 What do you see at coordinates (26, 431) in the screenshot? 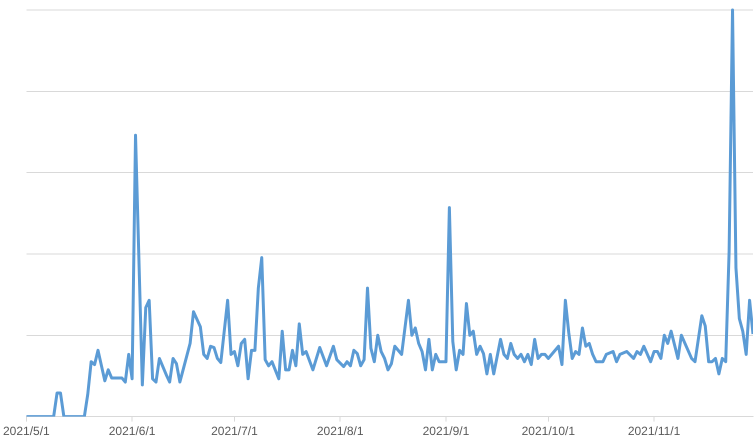
I see `x-tick-label: 2021/5/1` at bounding box center [26, 431].